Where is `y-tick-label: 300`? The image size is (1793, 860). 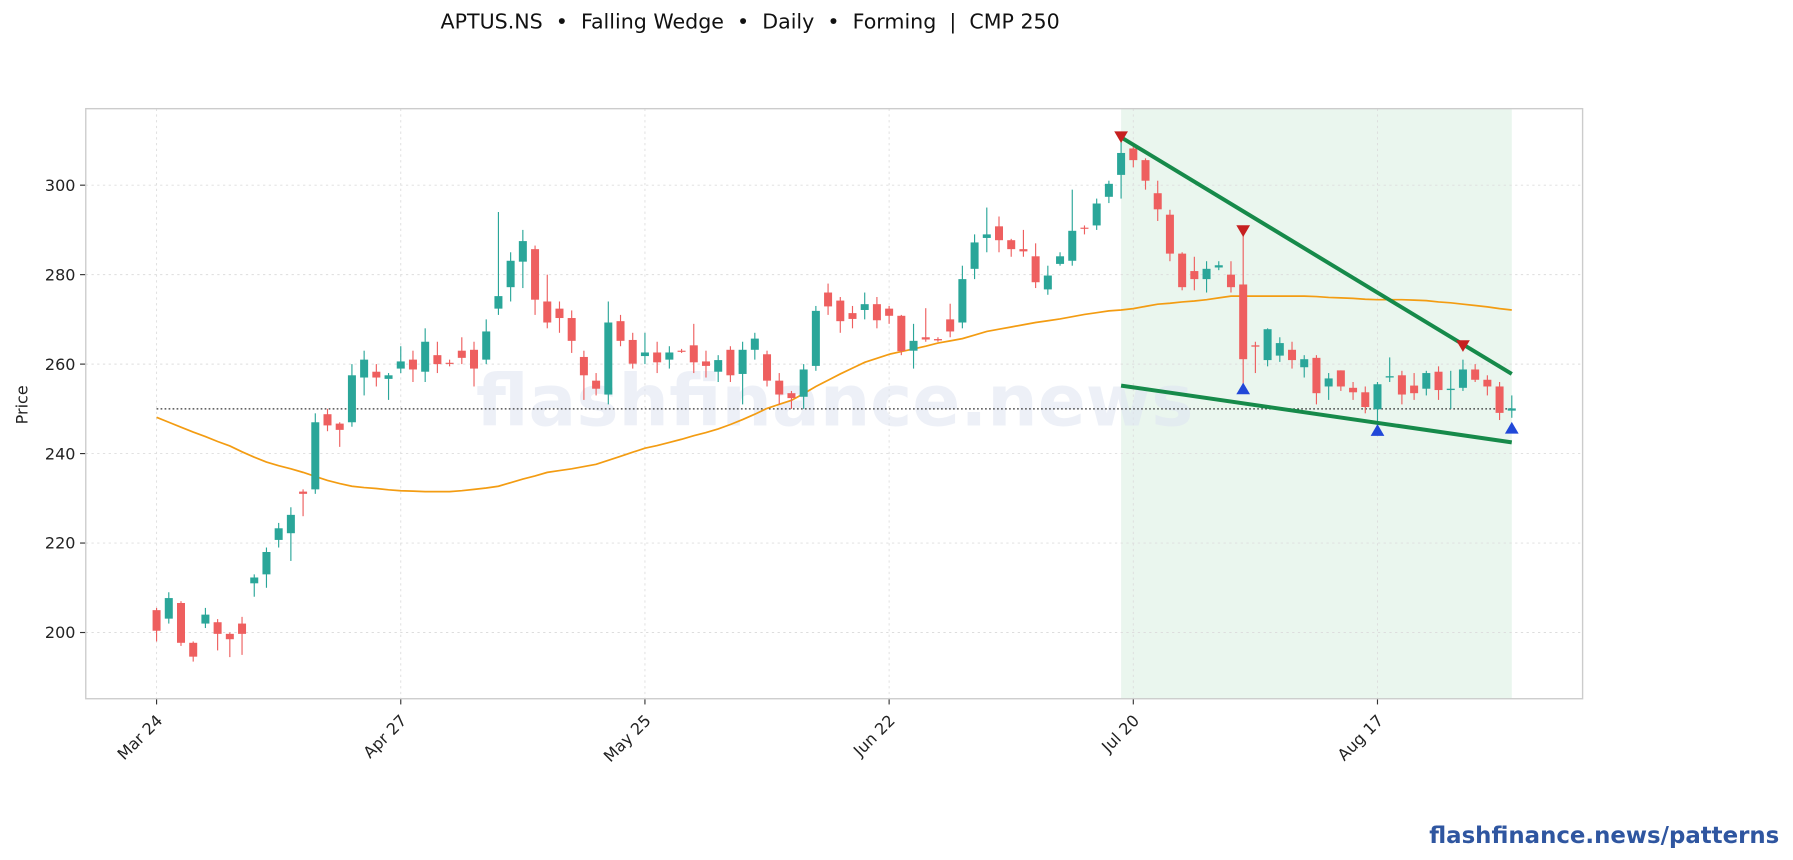 y-tick-label: 300 is located at coordinates (60, 185).